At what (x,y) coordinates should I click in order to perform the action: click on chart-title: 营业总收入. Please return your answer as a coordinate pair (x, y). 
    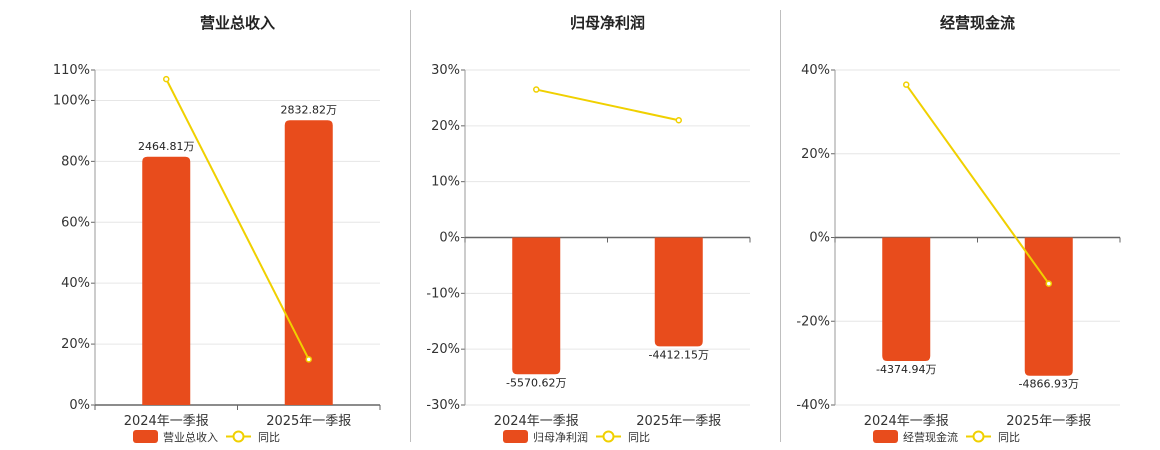
    Looking at the image, I should click on (237, 23).